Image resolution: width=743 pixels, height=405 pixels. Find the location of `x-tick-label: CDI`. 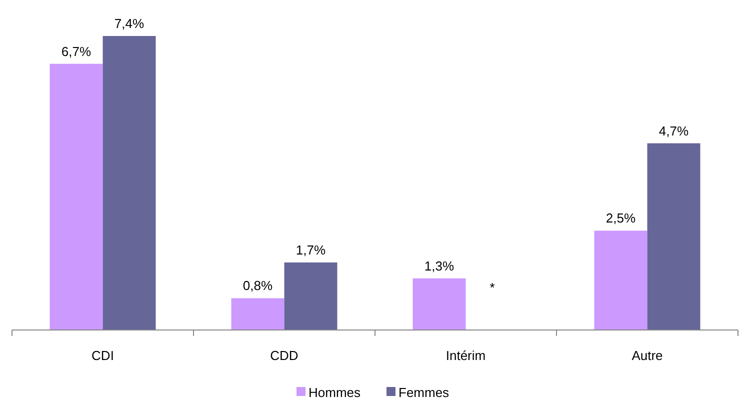

x-tick-label: CDI is located at coordinates (103, 355).